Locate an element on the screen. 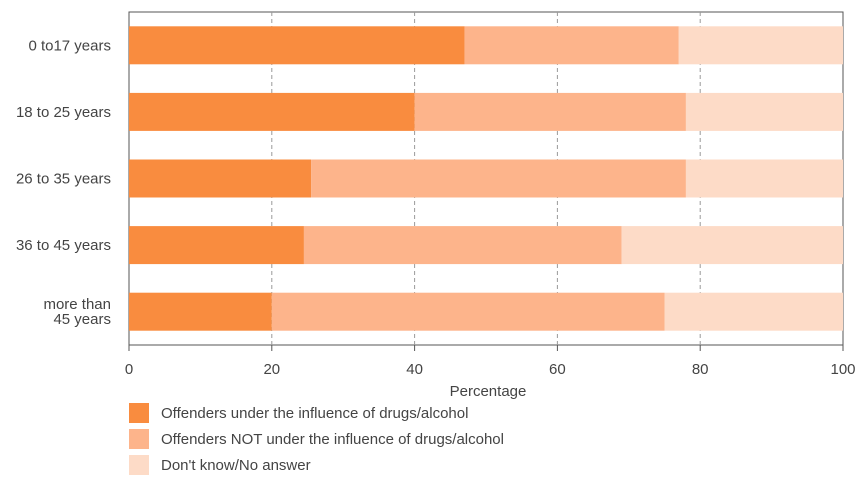 Image resolution: width=857 pixels, height=478 pixels. x-tick-label: 80 is located at coordinates (700, 369).